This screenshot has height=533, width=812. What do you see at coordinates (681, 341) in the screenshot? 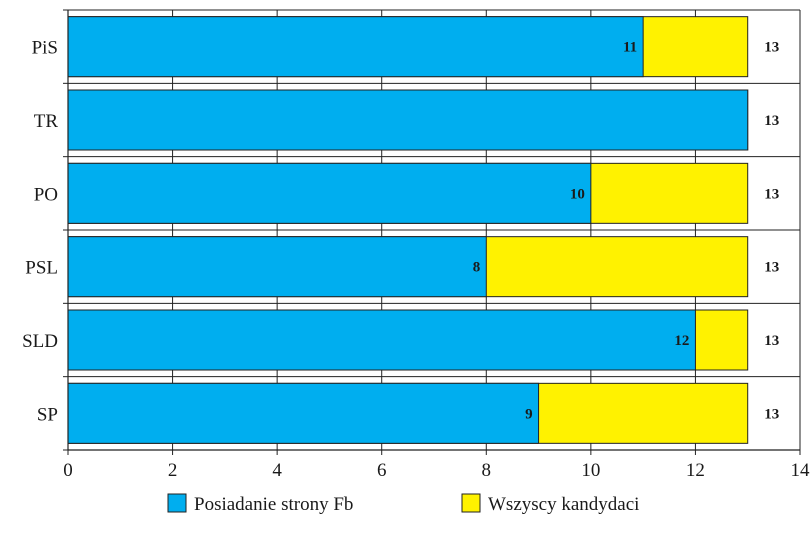
I see `data-label-fb: 12` at bounding box center [681, 341].